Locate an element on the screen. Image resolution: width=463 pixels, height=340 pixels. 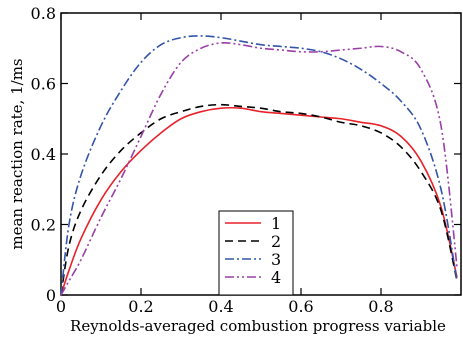
y-tick-label: 0.8 is located at coordinates (43, 13).